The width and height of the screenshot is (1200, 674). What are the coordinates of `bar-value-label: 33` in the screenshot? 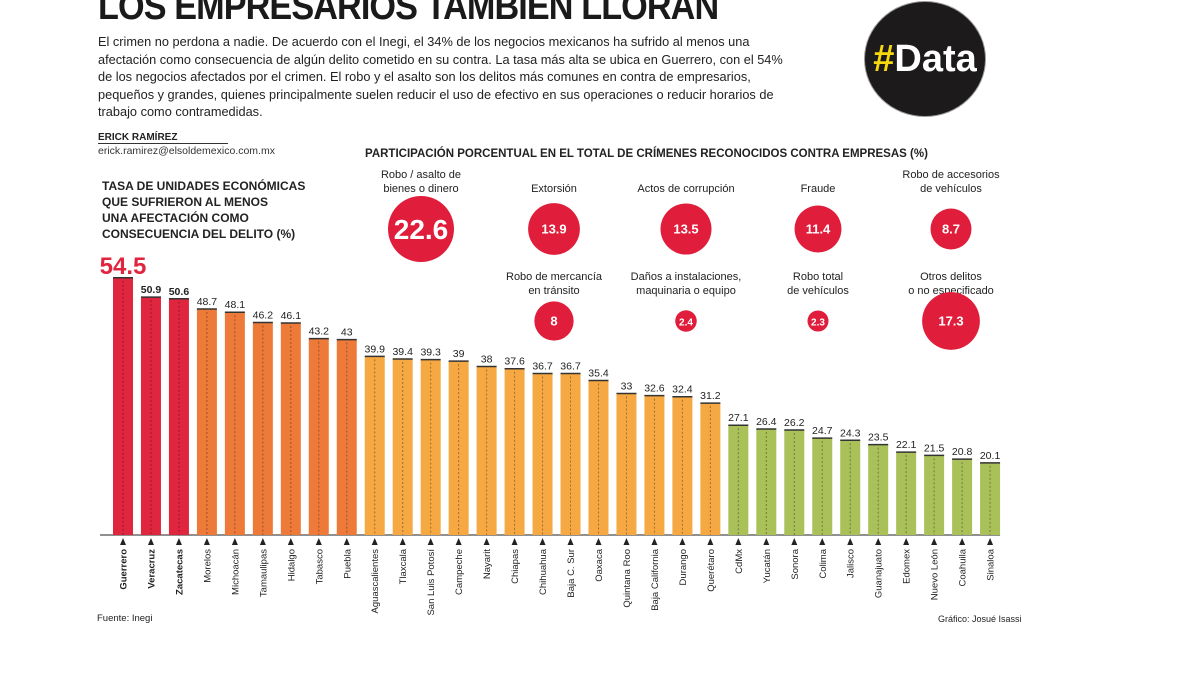 It's located at (627, 386).